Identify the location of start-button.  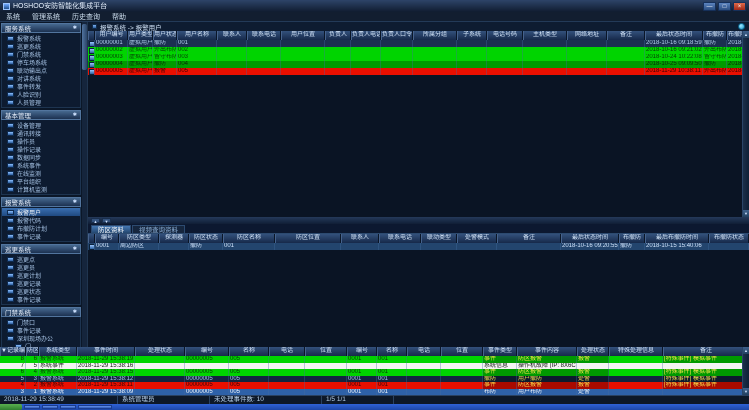
(11, 407).